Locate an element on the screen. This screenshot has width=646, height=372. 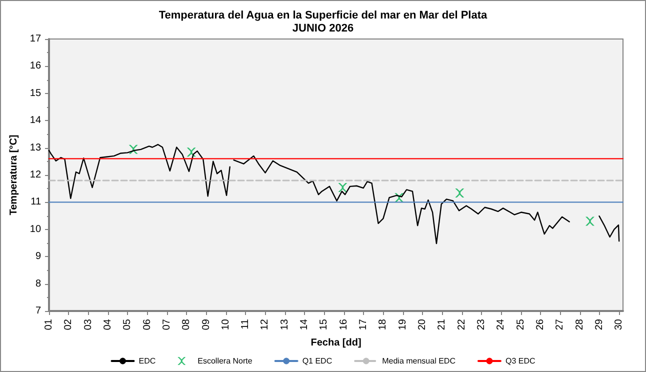
x-tick-label: 05 is located at coordinates (128, 324).